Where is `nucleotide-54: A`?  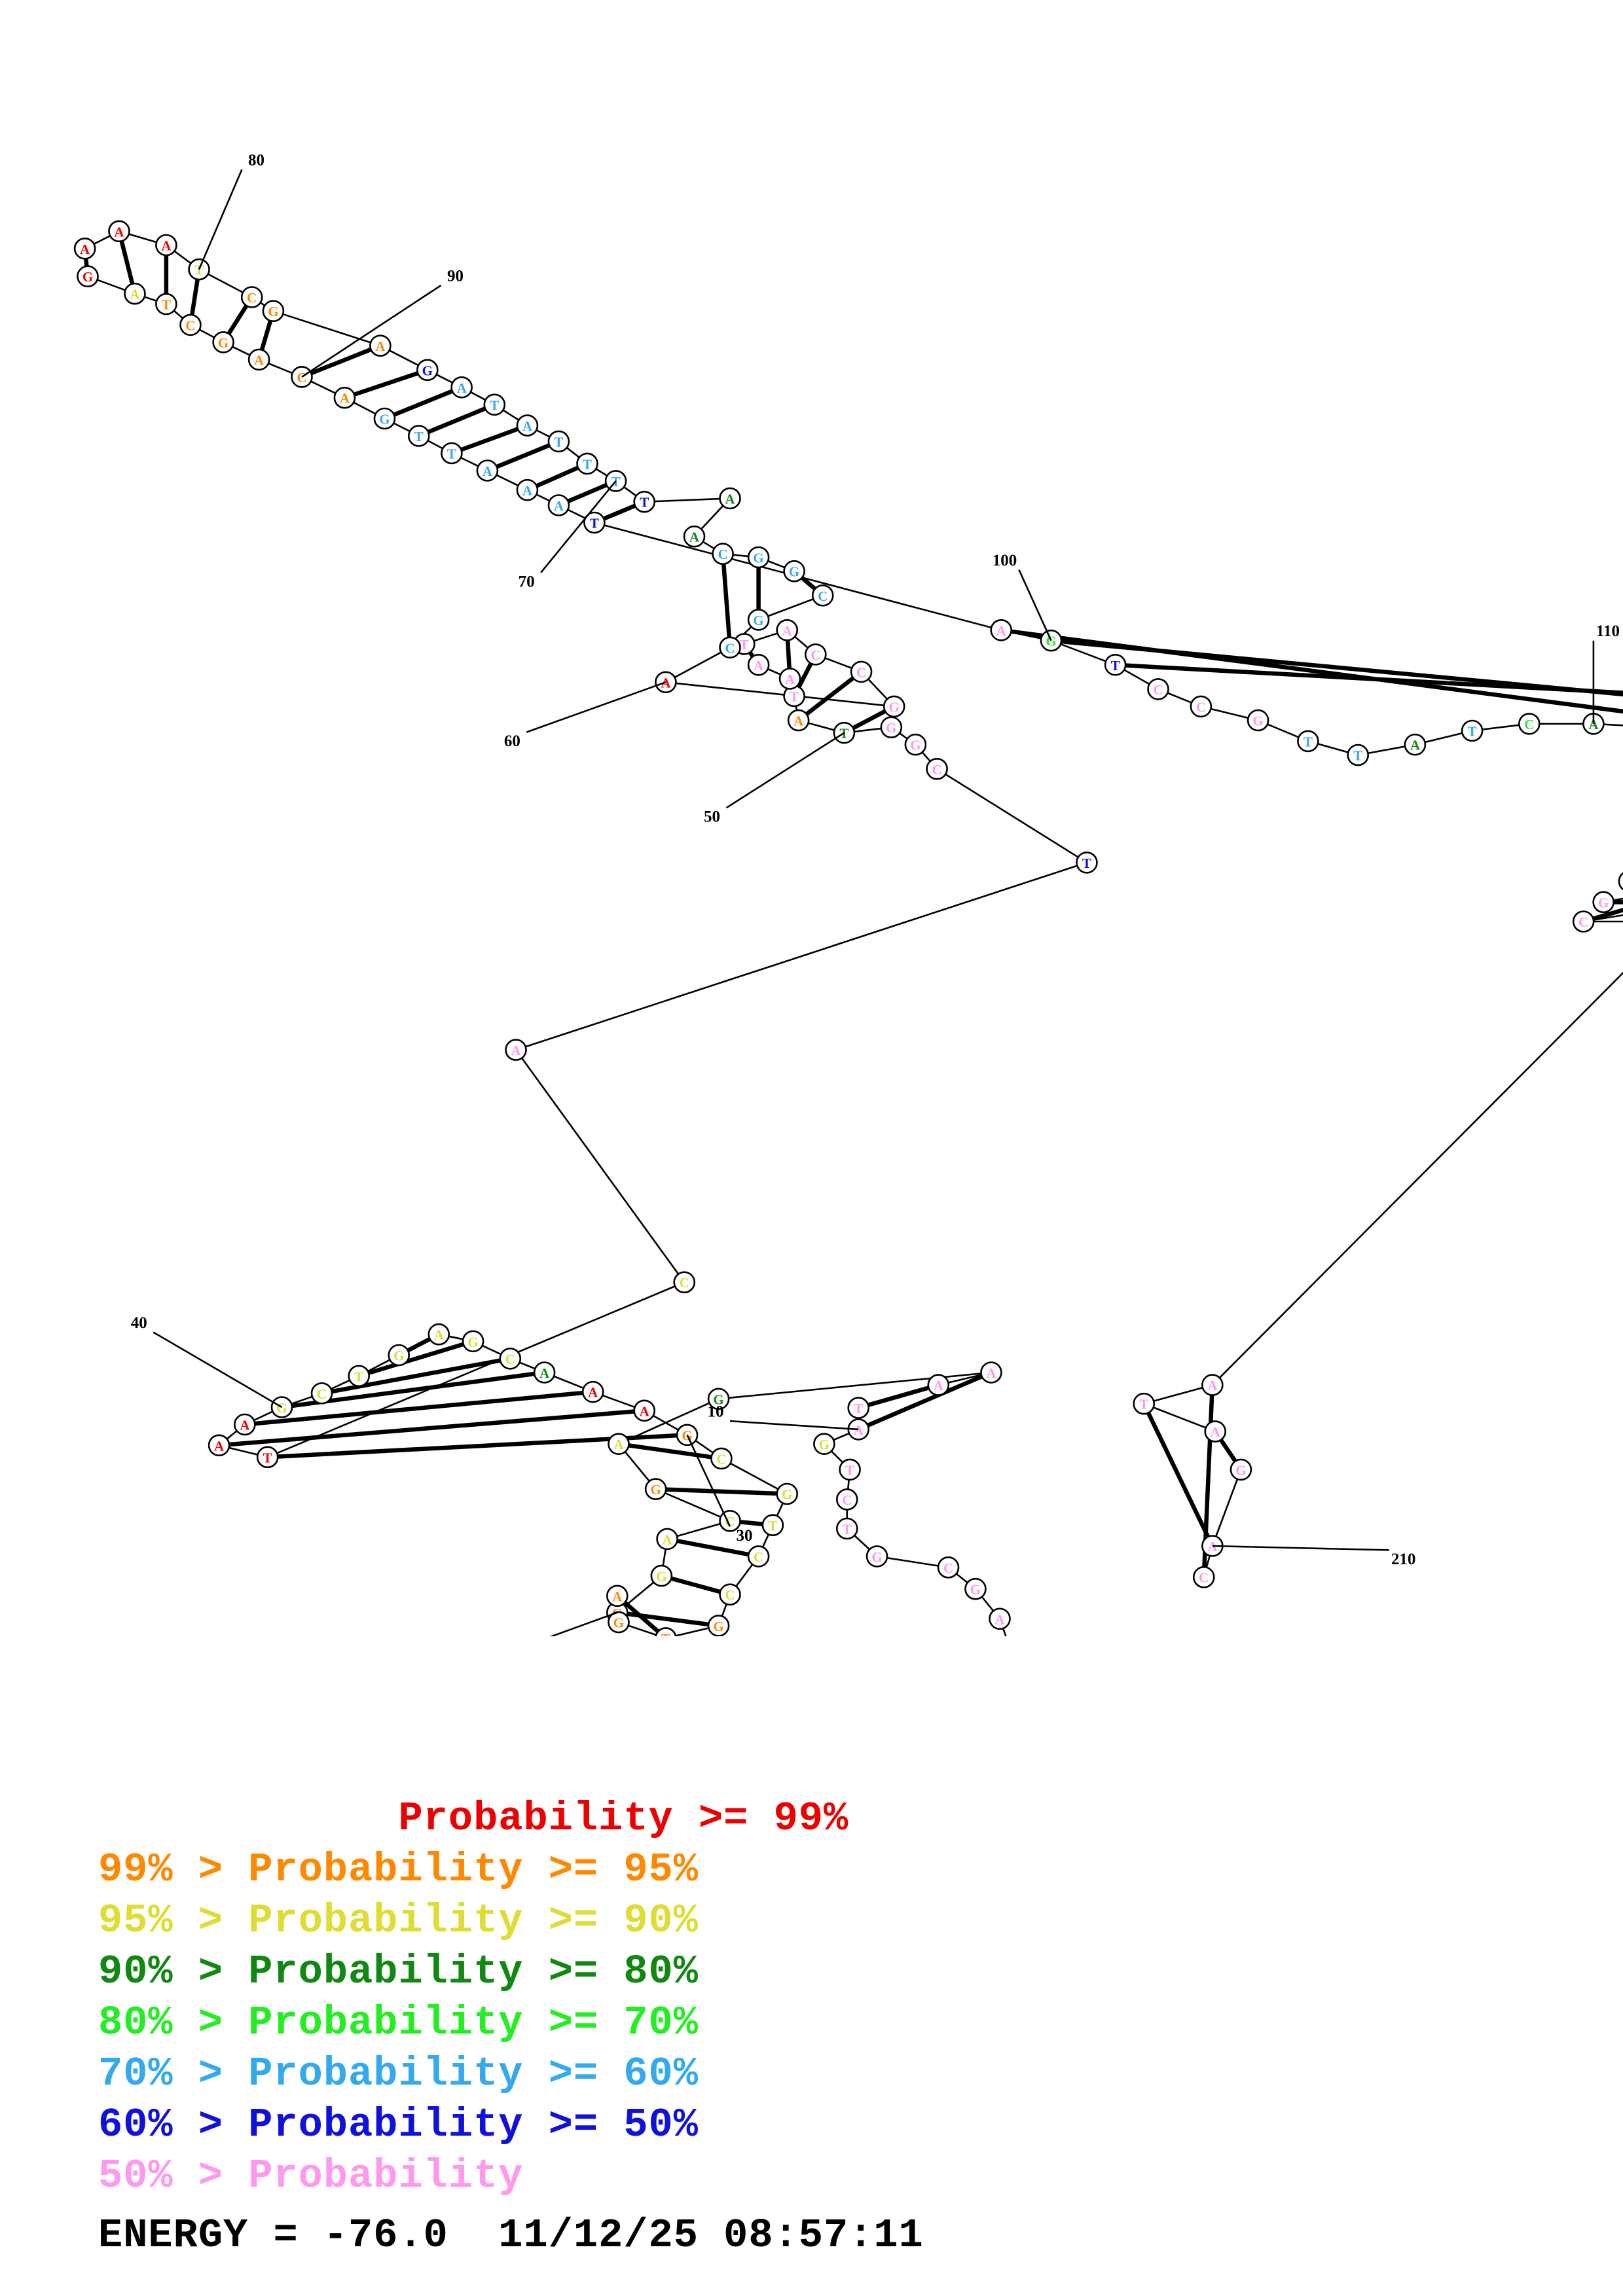 nucleotide-54: A is located at coordinates (758, 664).